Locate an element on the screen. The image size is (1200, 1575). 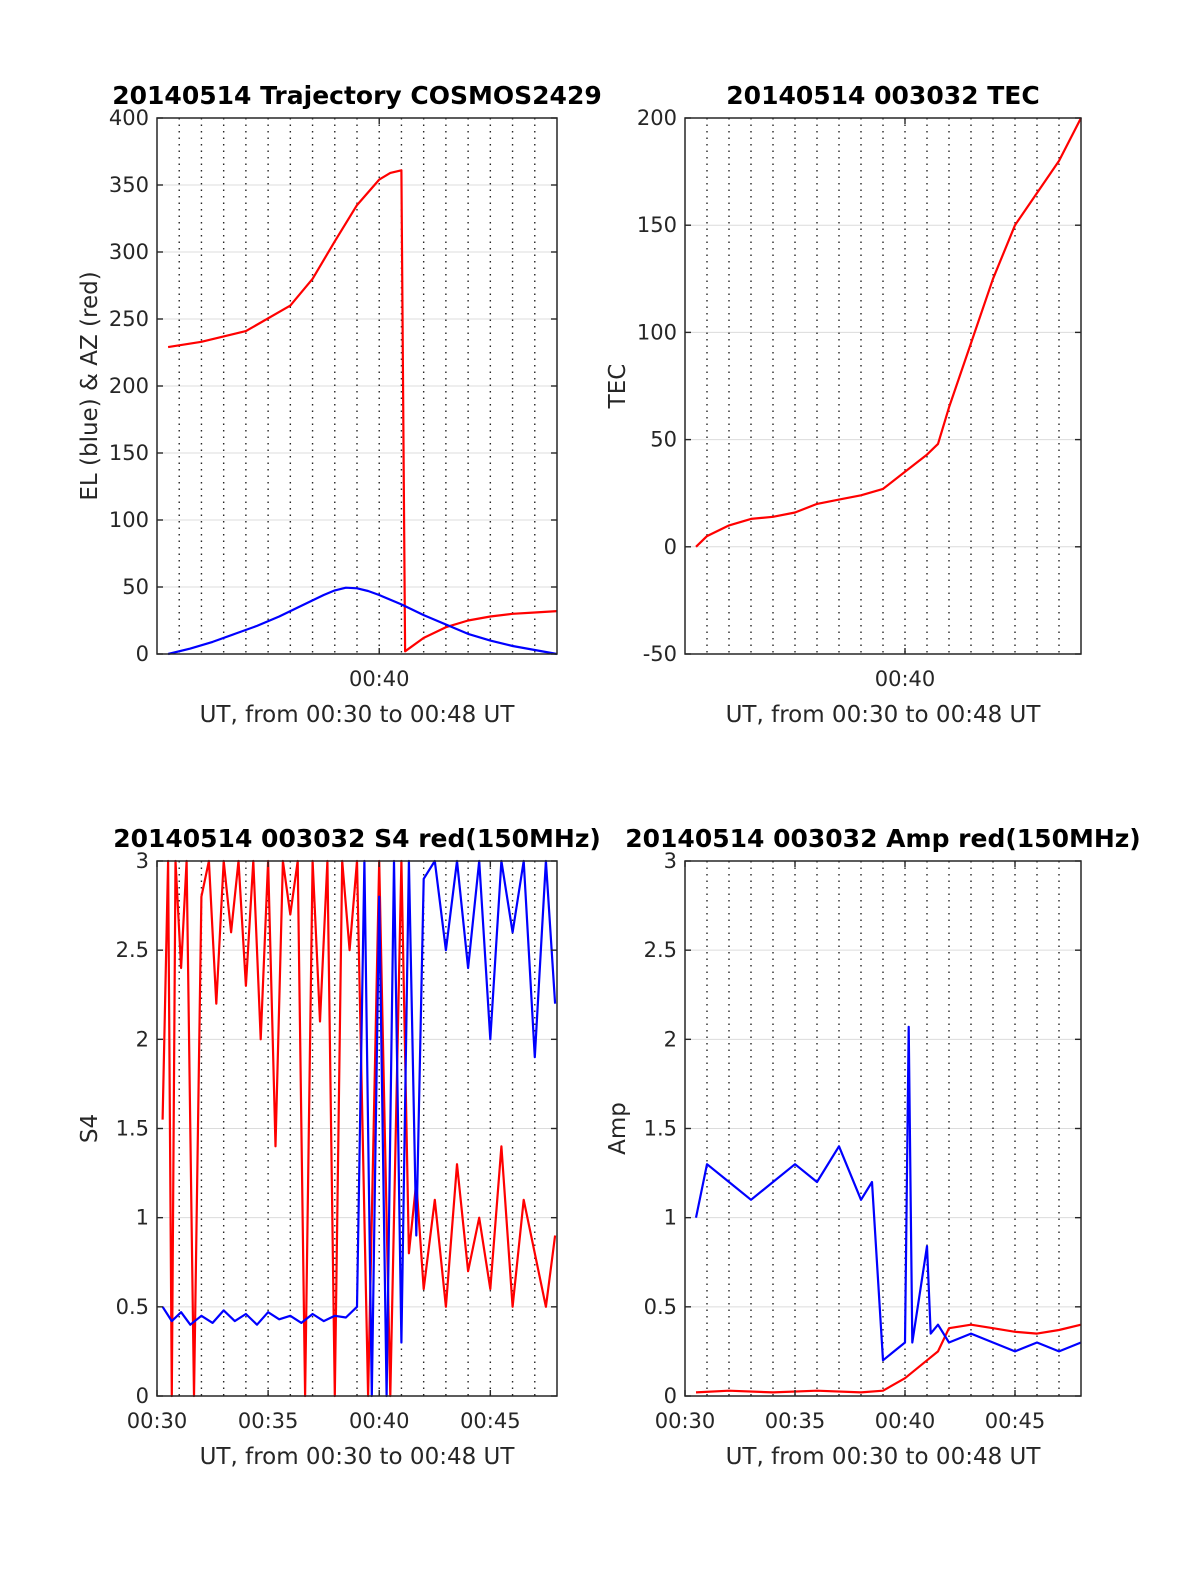
ticks: -50 0 50 100 150 200 00:40 is located at coordinates (859, 398).